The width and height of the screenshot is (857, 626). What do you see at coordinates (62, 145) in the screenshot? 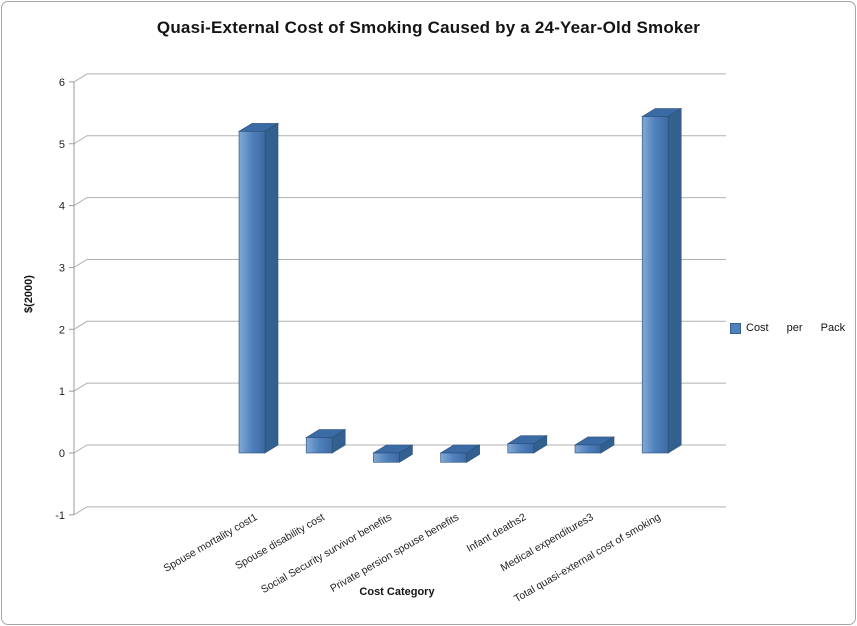
I see `y-tick-label: 5` at bounding box center [62, 145].